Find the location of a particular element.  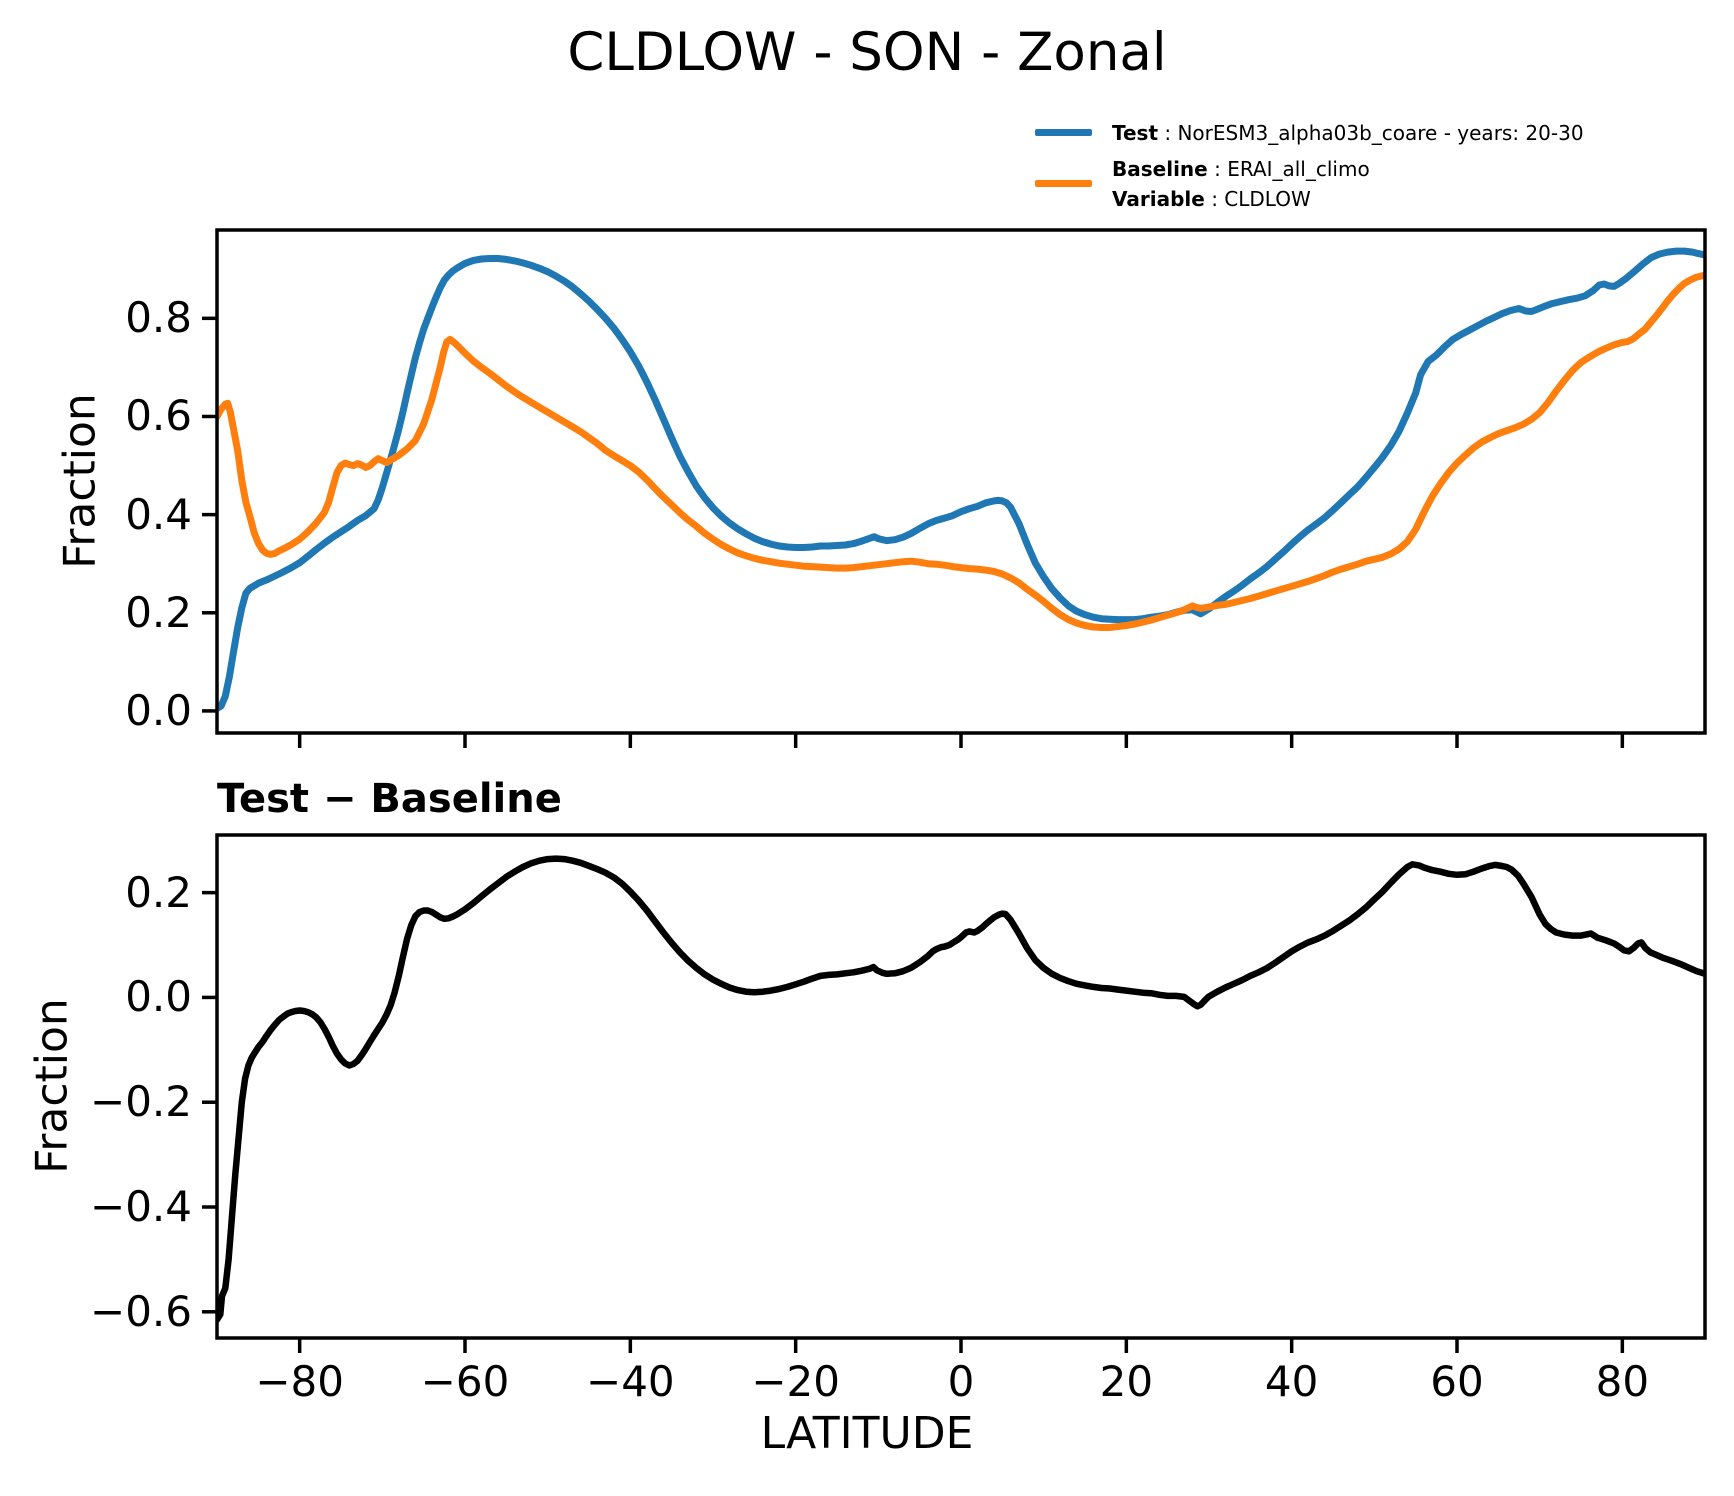

baseline-line-swatch is located at coordinates (1063, 183).